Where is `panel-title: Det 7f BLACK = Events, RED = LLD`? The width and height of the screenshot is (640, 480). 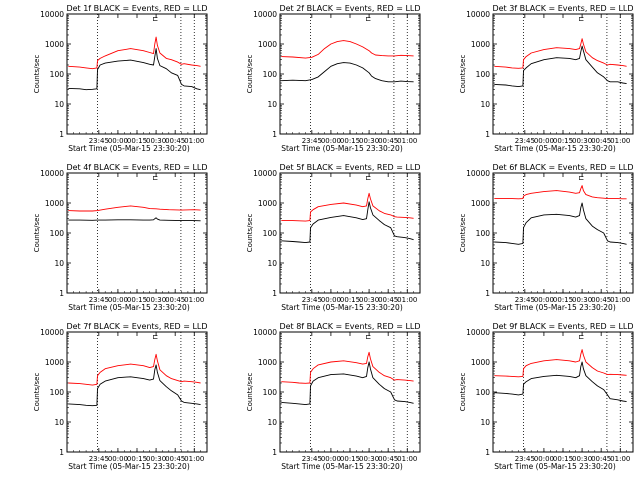 panel-title: Det 7f BLACK = Events, RED = LLD is located at coordinates (136, 326).